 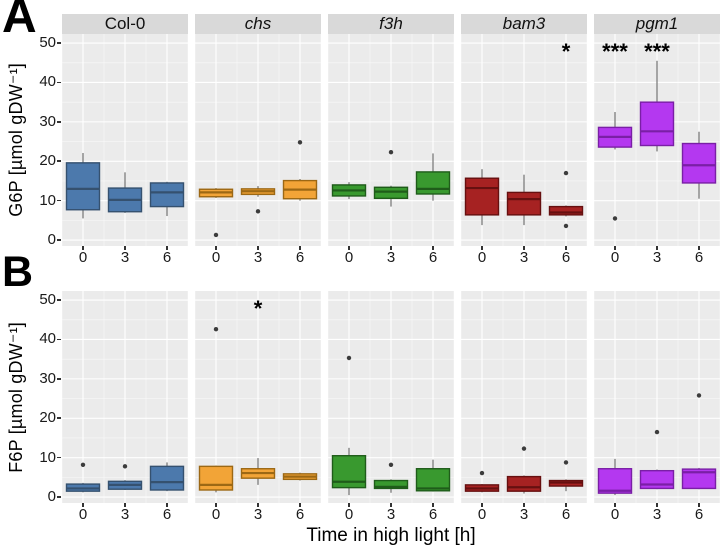 I want to click on facet-strip-label-col-0: Col-0, so click(x=125, y=23).